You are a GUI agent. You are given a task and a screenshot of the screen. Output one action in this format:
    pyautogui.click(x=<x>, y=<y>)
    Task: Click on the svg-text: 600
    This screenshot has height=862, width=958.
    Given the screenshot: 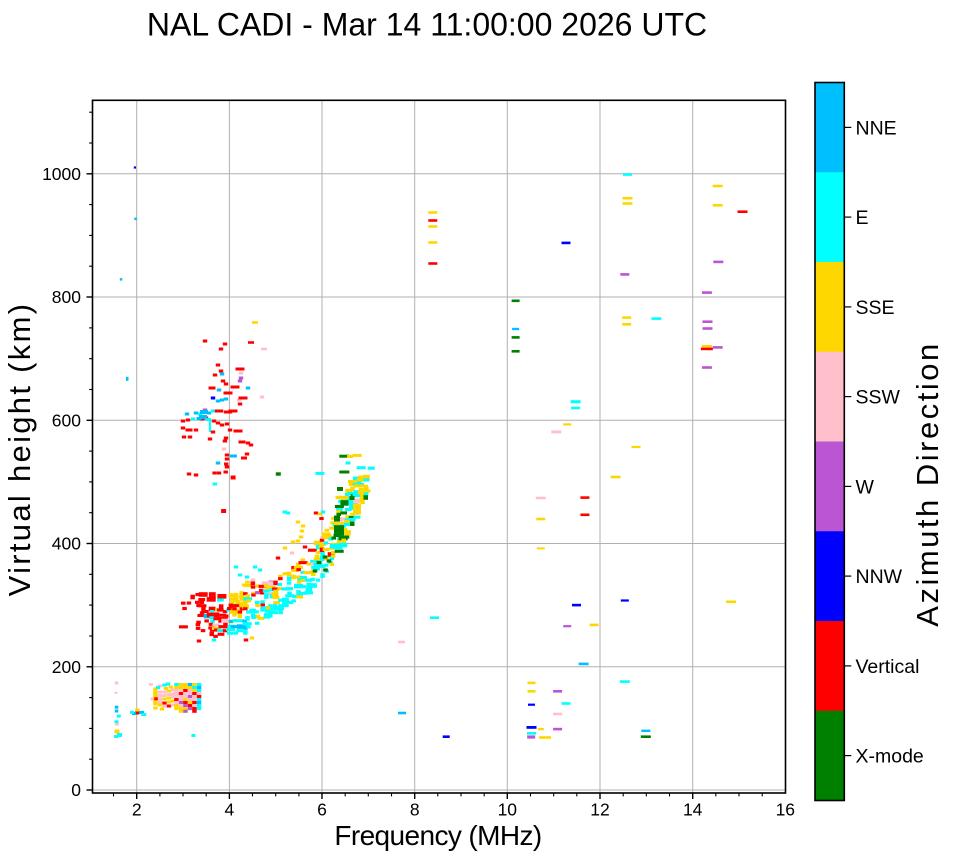 What is the action you would take?
    pyautogui.click(x=66, y=420)
    